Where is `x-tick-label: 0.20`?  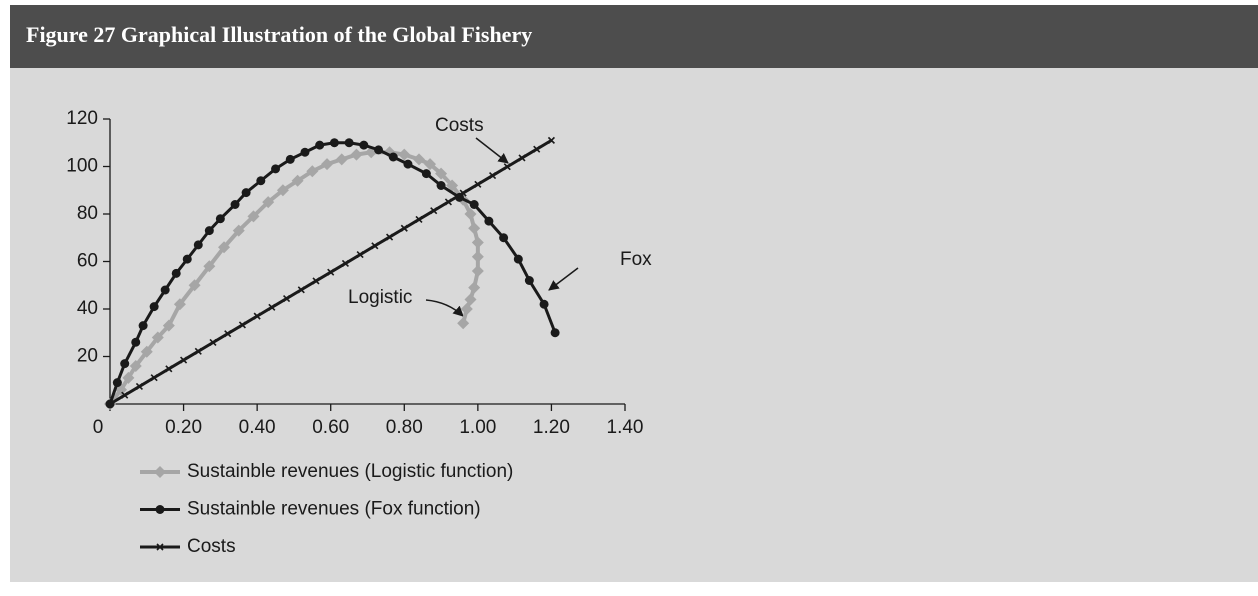 x-tick-label: 0.20 is located at coordinates (183, 427).